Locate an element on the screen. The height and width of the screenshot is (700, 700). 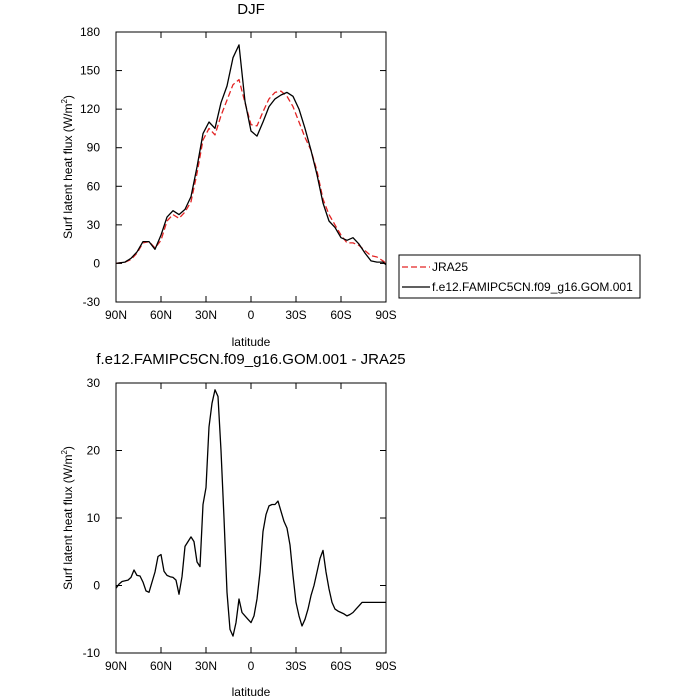
y-tick-label: 90 is located at coordinates (94, 148).